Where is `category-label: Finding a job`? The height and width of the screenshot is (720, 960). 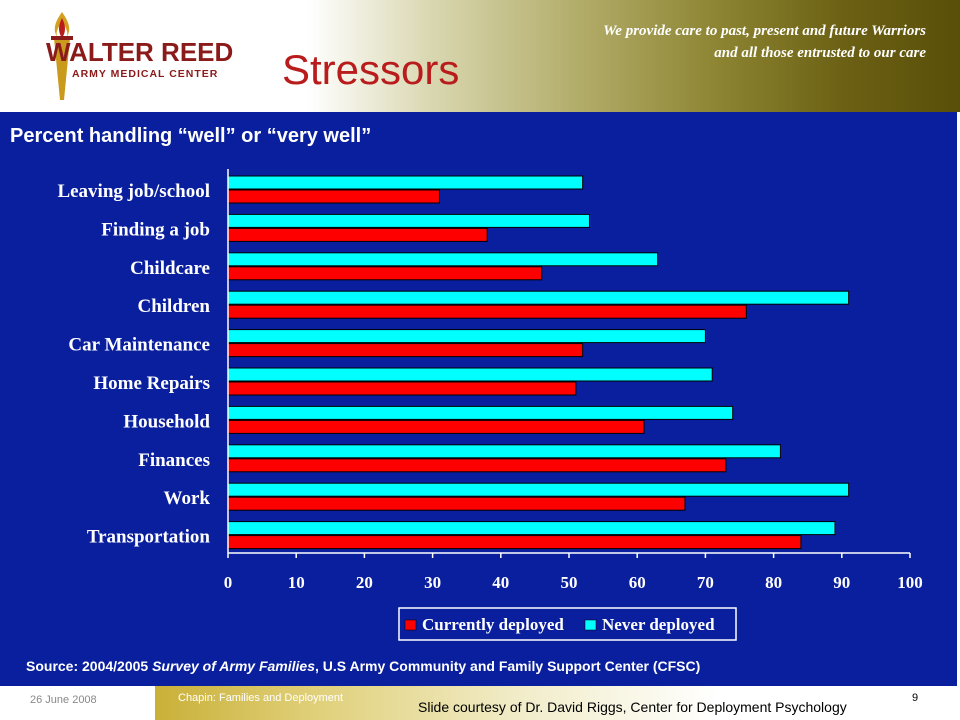
category-label: Finding a job is located at coordinates (155, 229).